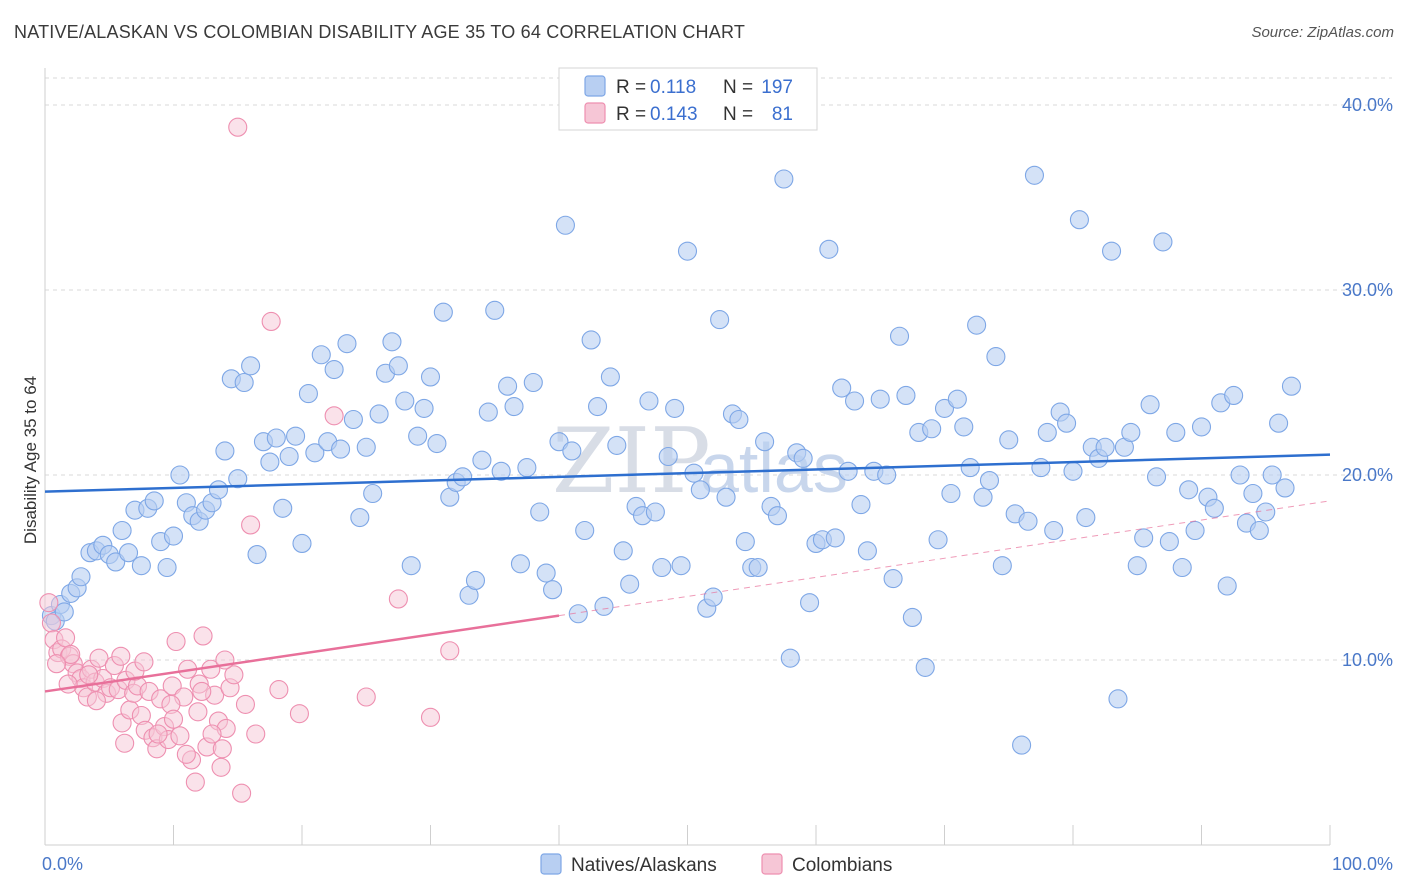  I want to click on x-tick-label-max: 100.0%, so click(1362, 864).